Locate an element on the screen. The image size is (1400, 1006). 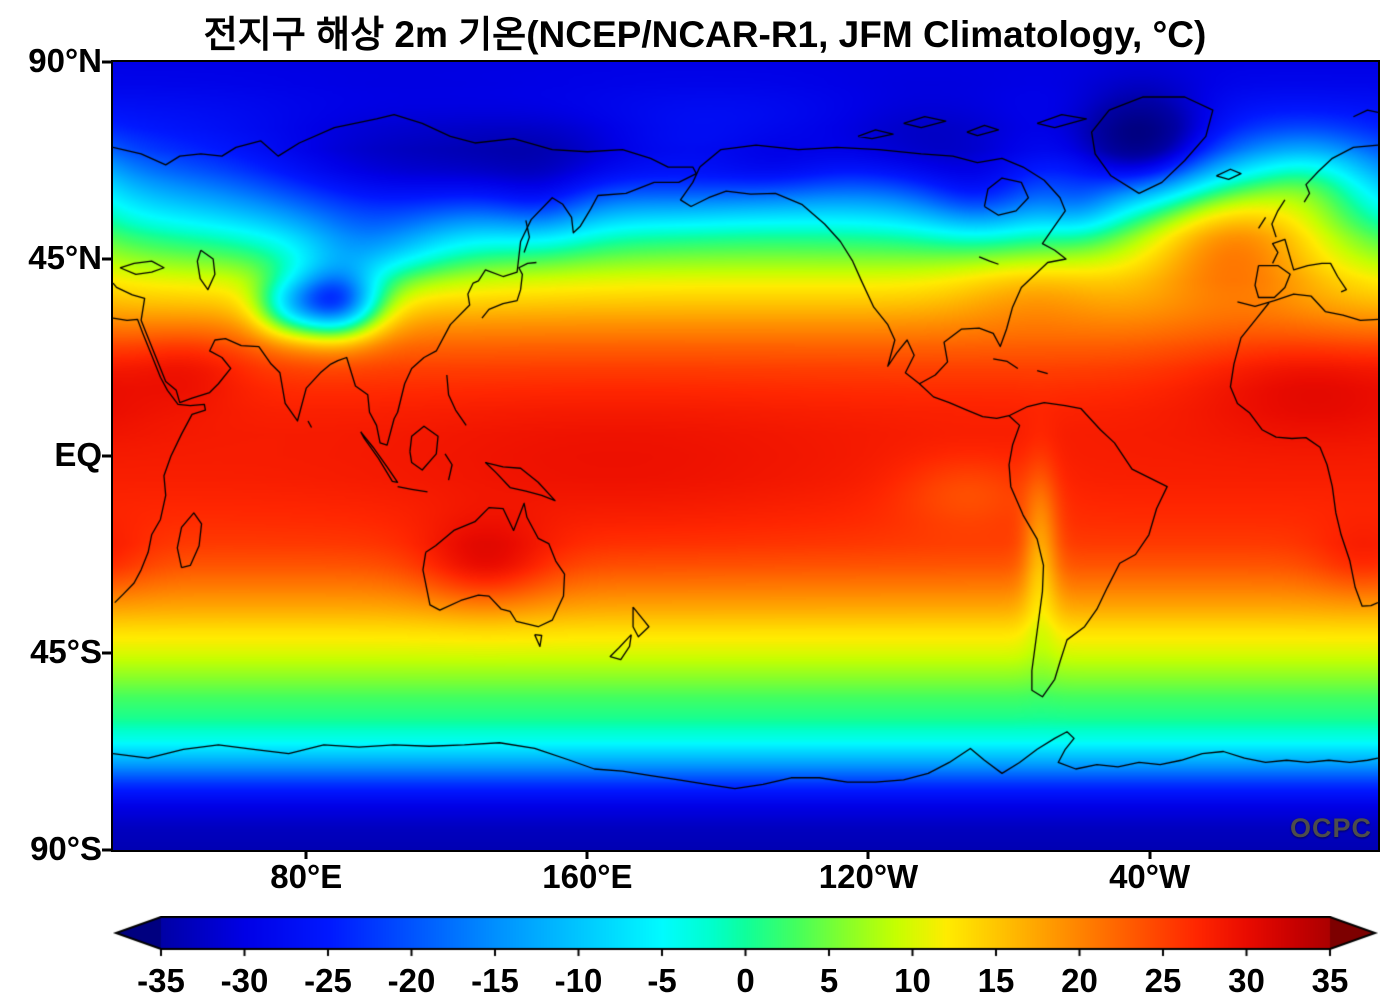
colorbar-tick-label: -25 is located at coordinates (328, 980).